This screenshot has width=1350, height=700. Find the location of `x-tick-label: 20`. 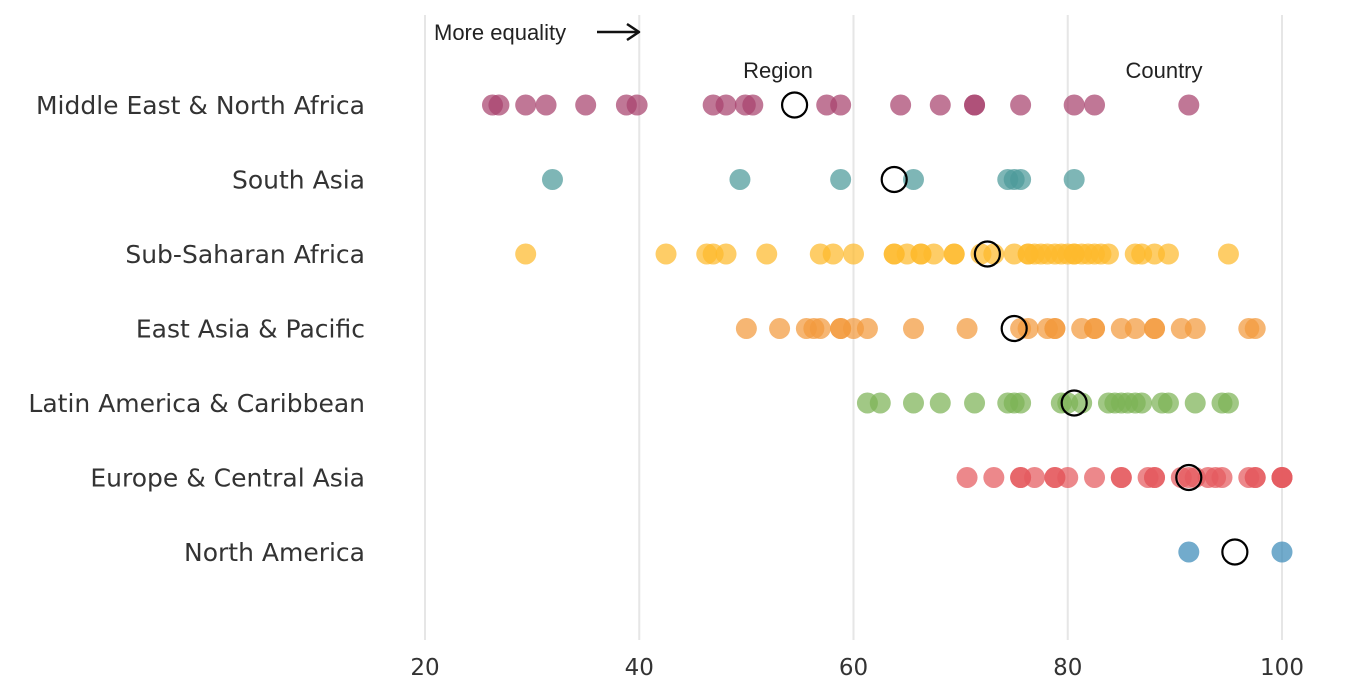

x-tick-label: 20 is located at coordinates (424, 668).